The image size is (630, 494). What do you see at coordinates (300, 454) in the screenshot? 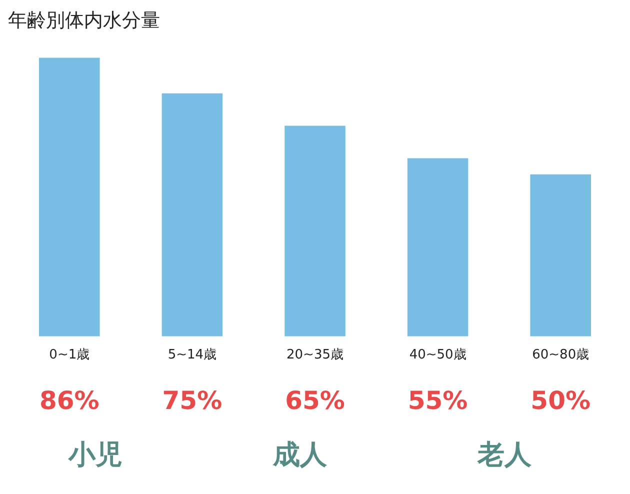
I see `text: 成人` at bounding box center [300, 454].